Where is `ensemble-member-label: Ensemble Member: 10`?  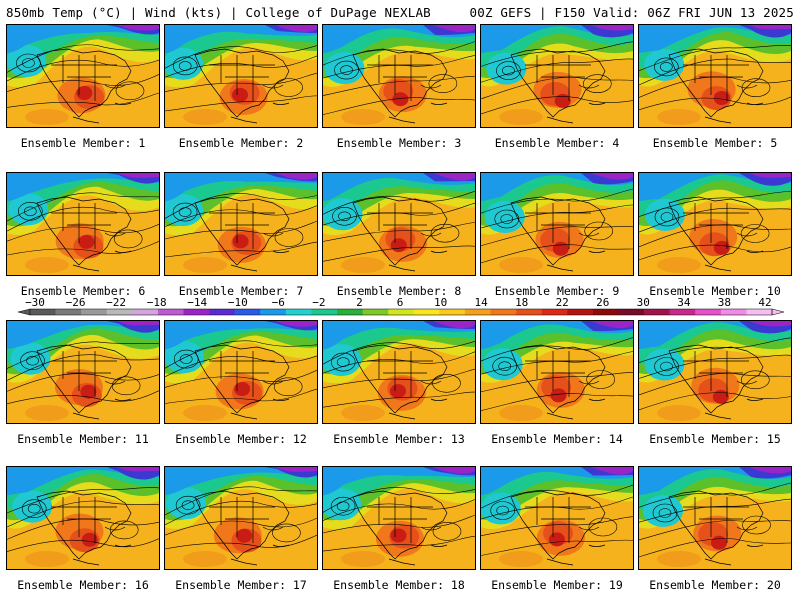
ensemble-member-label: Ensemble Member: 10 is located at coordinates (715, 291).